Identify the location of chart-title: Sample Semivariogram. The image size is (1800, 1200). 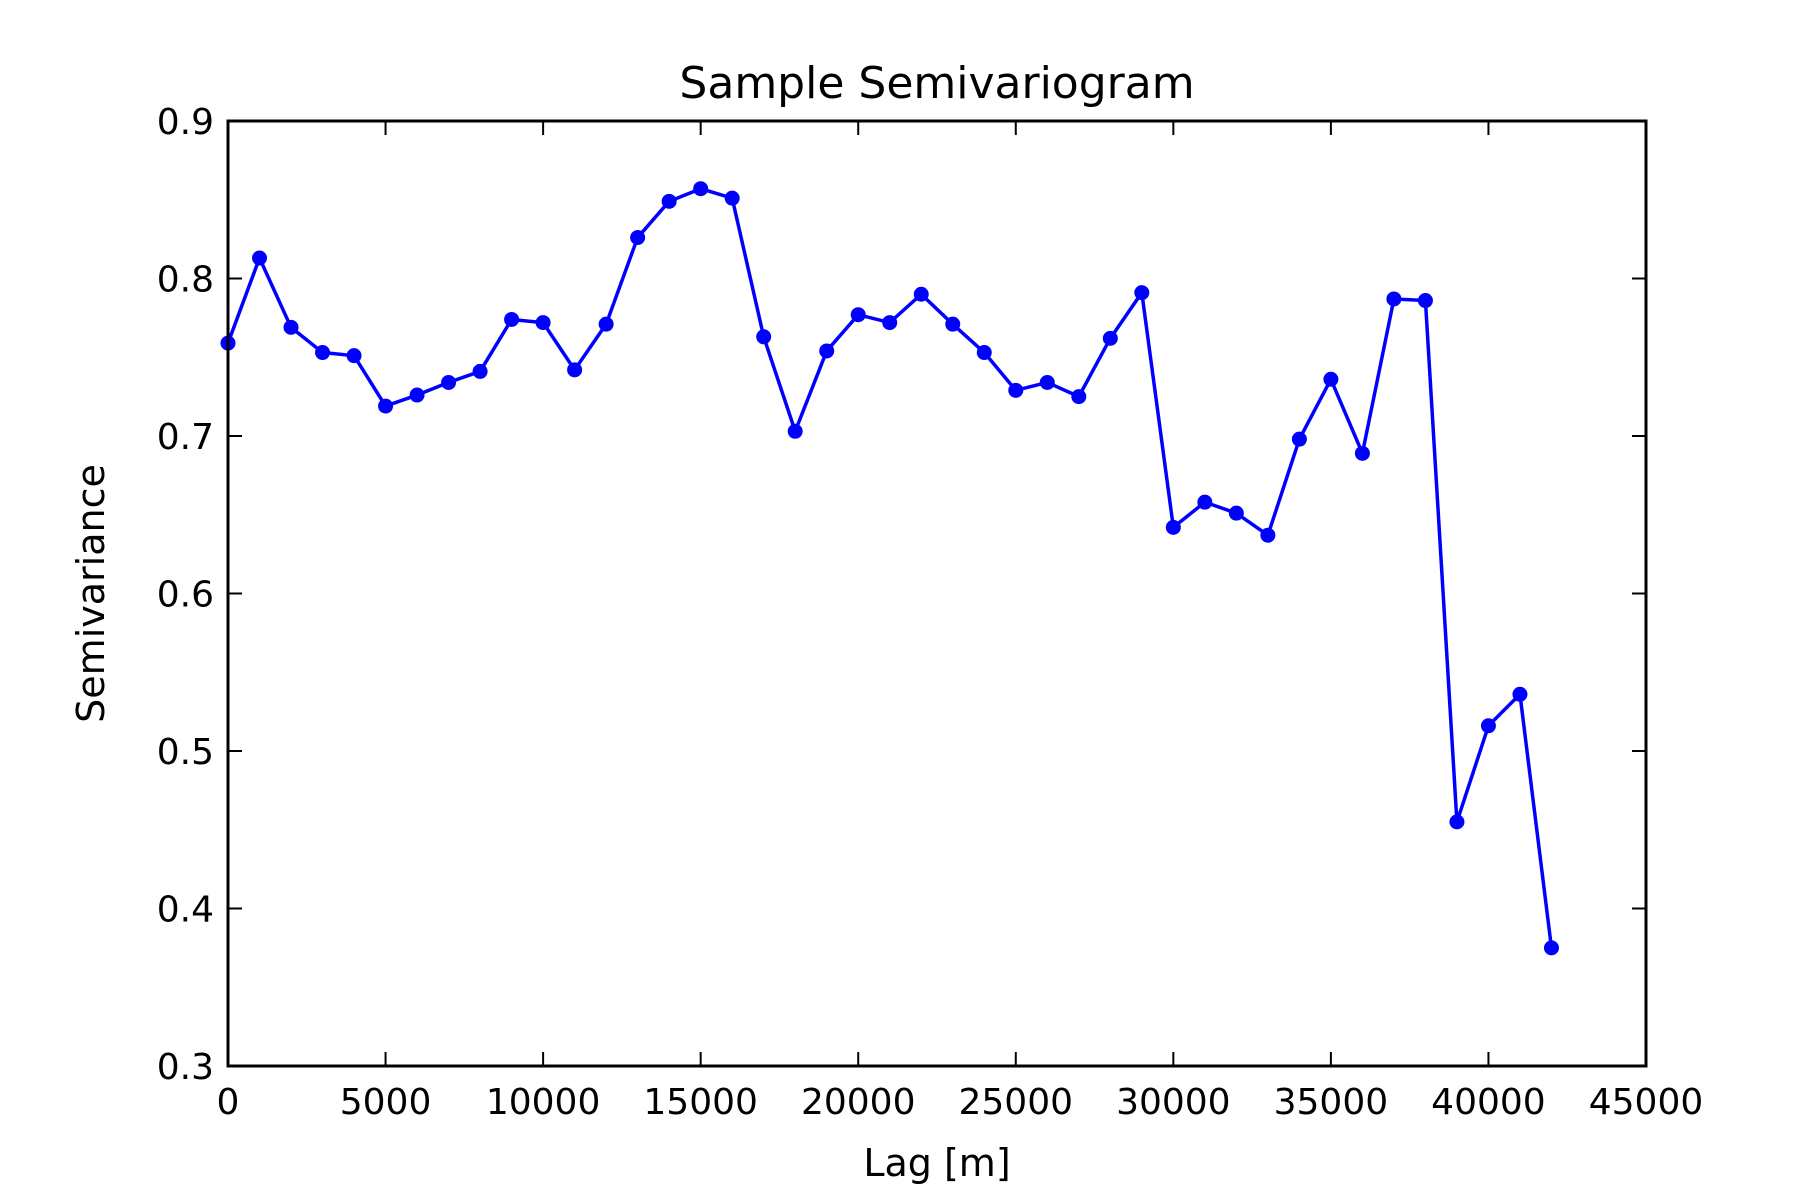
(936, 83).